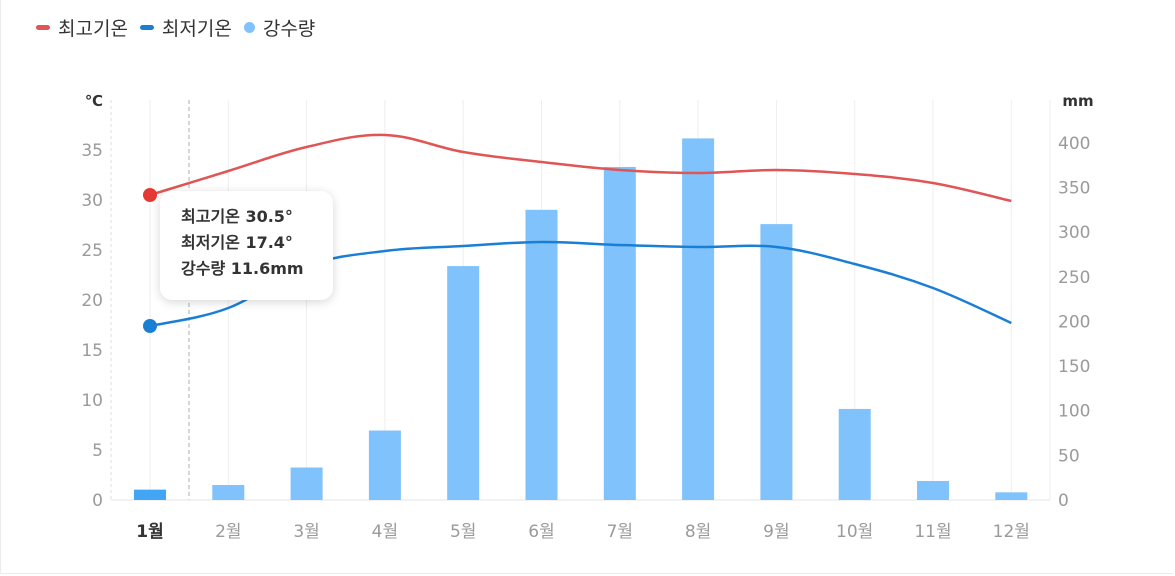  I want to click on tooltip-precipitation: 강수량 11.6mm, so click(242, 268).